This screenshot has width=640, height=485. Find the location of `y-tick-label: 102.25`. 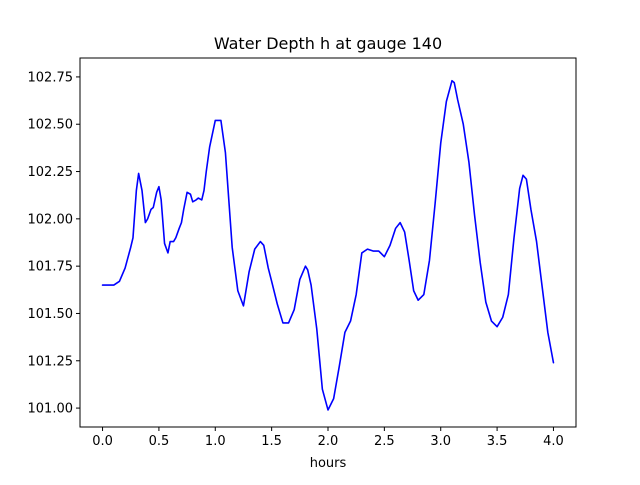

y-tick-label: 102.25 is located at coordinates (51, 172).